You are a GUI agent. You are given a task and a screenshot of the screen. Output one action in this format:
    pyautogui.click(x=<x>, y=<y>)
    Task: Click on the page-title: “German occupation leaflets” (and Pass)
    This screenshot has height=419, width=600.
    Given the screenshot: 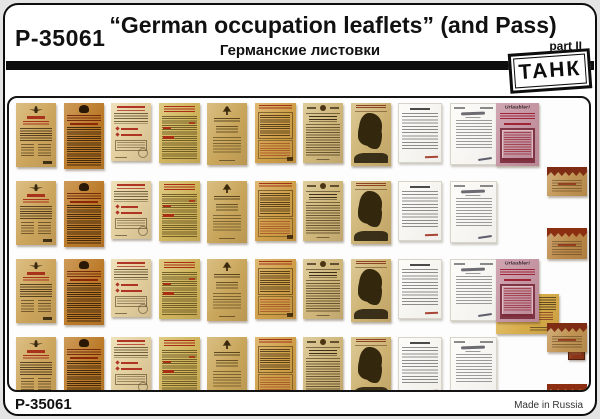 What is the action you would take?
    pyautogui.click(x=333, y=25)
    